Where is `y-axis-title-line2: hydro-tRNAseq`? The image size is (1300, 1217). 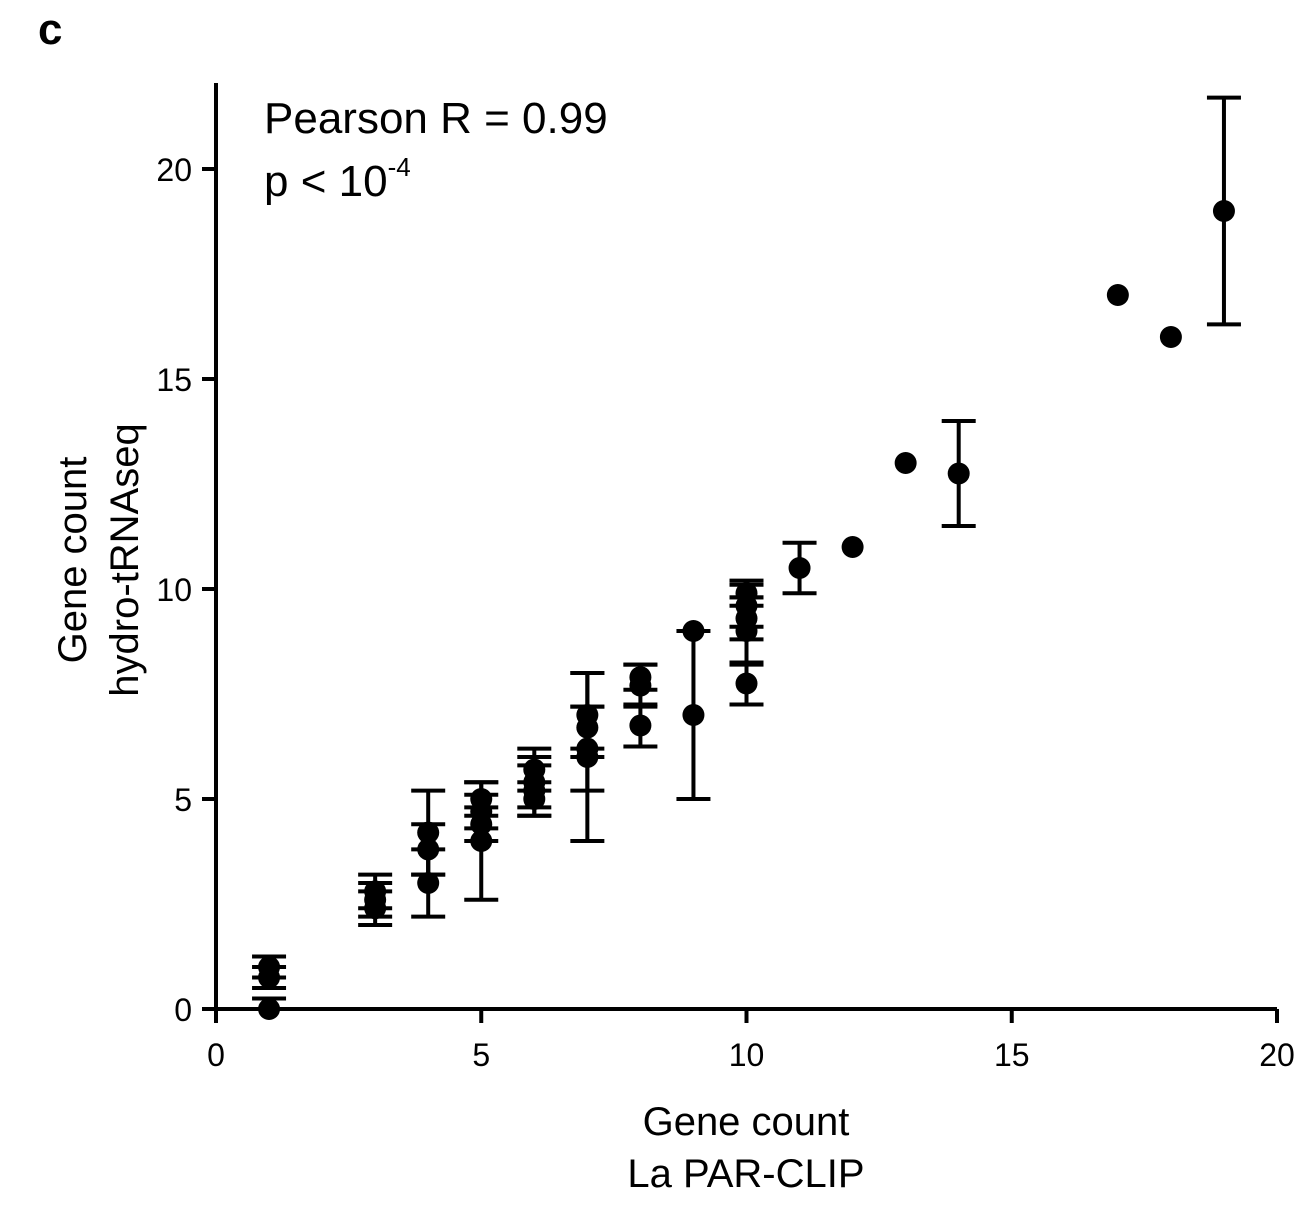 y-axis-title-line2: hydro-tRNAseq is located at coordinates (125, 559).